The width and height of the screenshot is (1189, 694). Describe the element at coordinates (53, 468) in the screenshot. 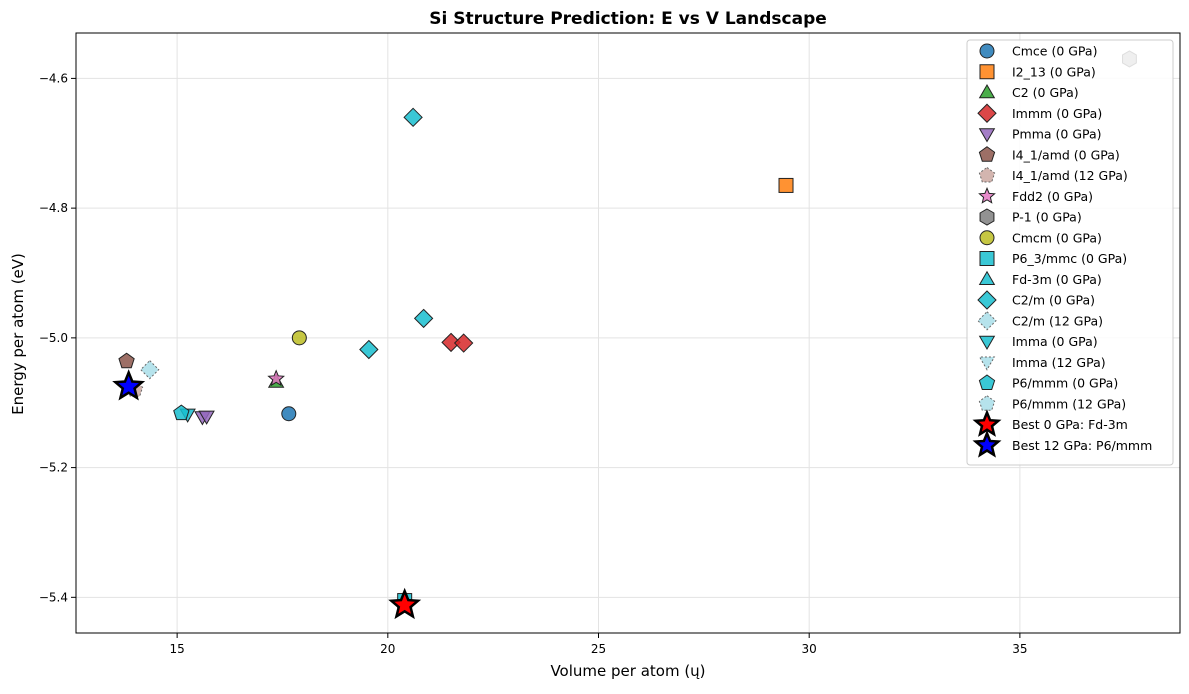

I see `y-tick-label: −5.2` at that location.